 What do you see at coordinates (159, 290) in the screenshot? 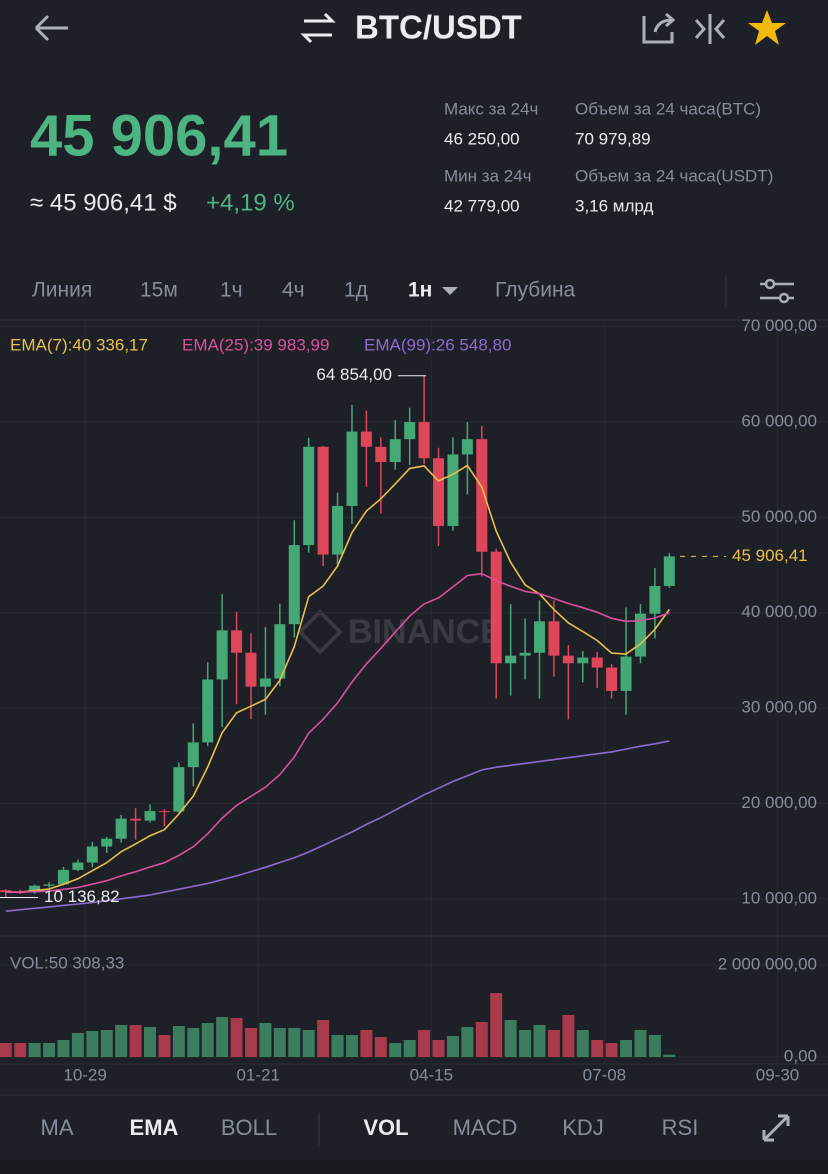
I see `interval-tab: 15м` at bounding box center [159, 290].